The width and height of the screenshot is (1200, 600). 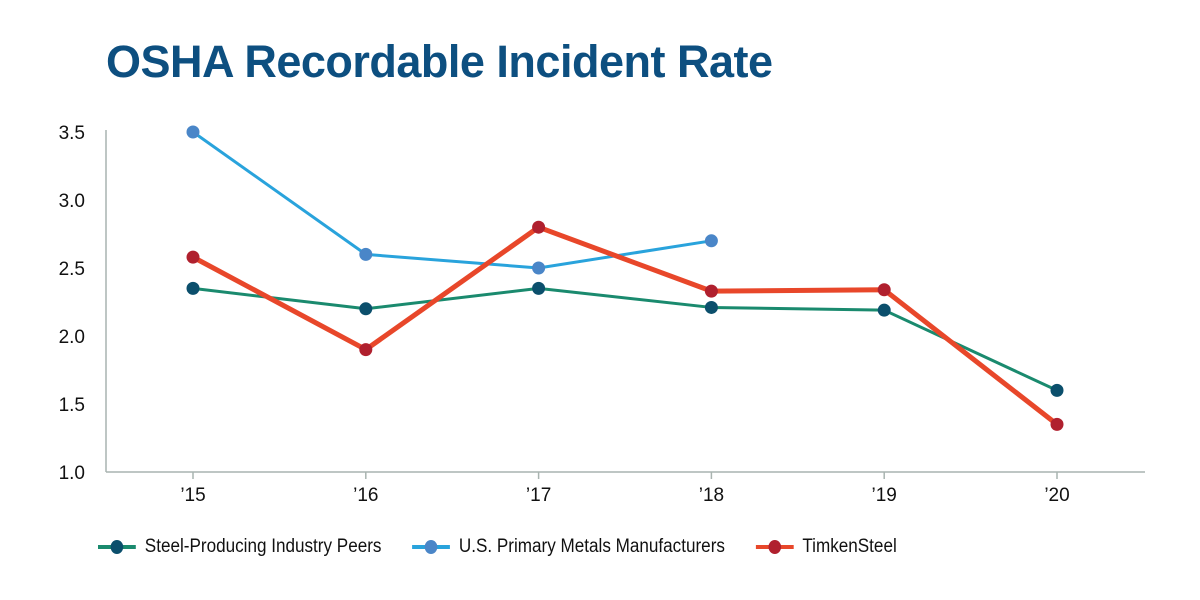 I want to click on legend-item: Steel-Producing Industry Peers, so click(x=239, y=547).